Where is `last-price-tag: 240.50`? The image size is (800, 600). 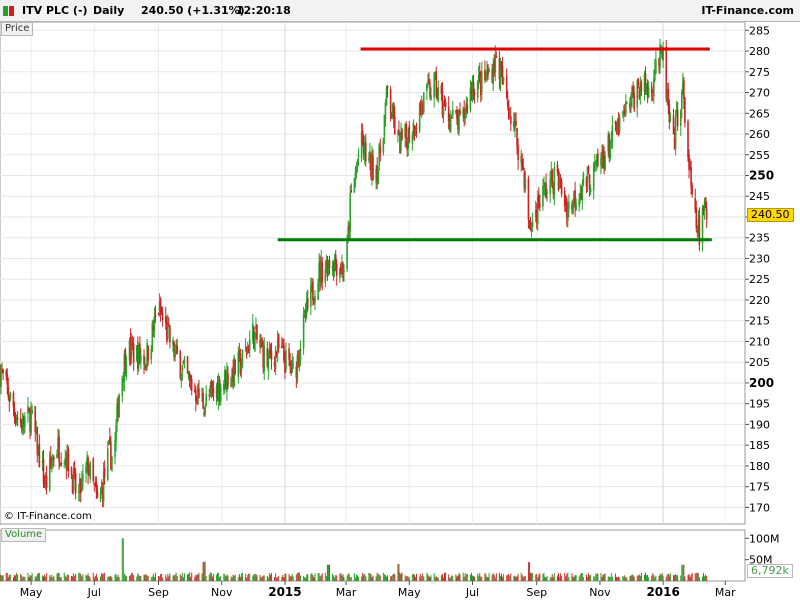 last-price-tag: 240.50 is located at coordinates (770, 214).